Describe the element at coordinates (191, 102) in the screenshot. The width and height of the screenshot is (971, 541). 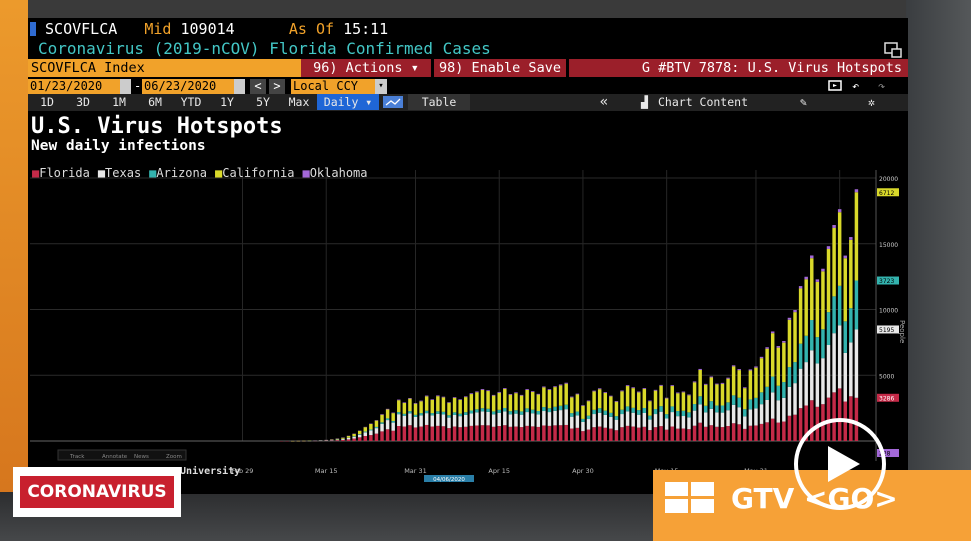
I see `period-button-ytd: YTD` at that location.